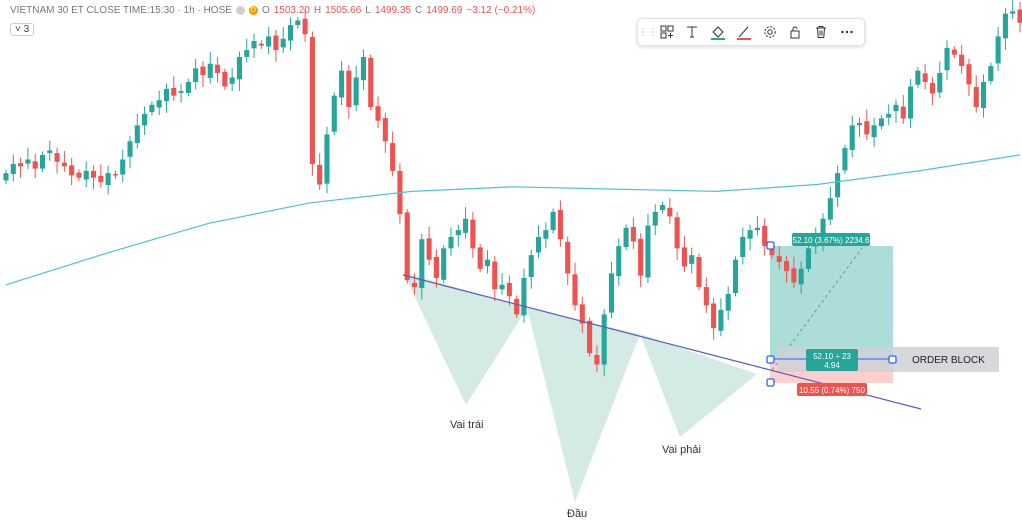  I want to click on right-shoulder-label: Vai phải, so click(681, 450).